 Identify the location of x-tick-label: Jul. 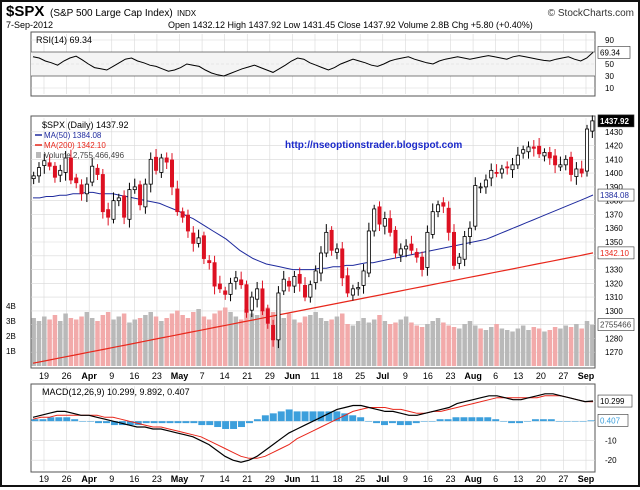
(382, 376).